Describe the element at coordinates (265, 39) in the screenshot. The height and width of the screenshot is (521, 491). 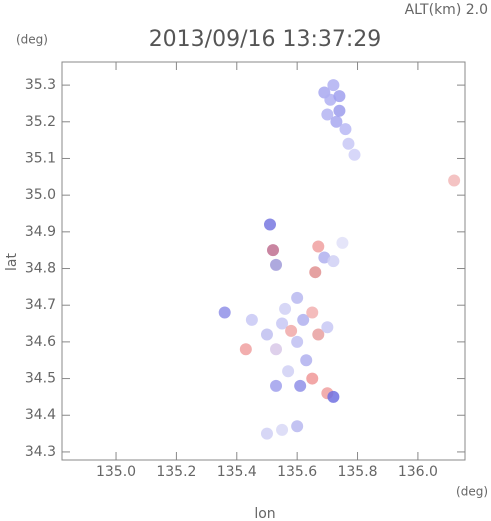
I see `chart-title: 2013/09/16 13:37:29` at that location.